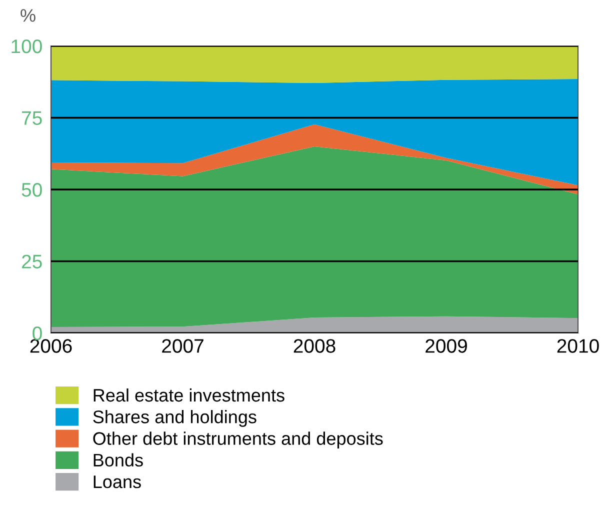 The image size is (603, 508). I want to click on y-tick-label: 50, so click(32, 189).